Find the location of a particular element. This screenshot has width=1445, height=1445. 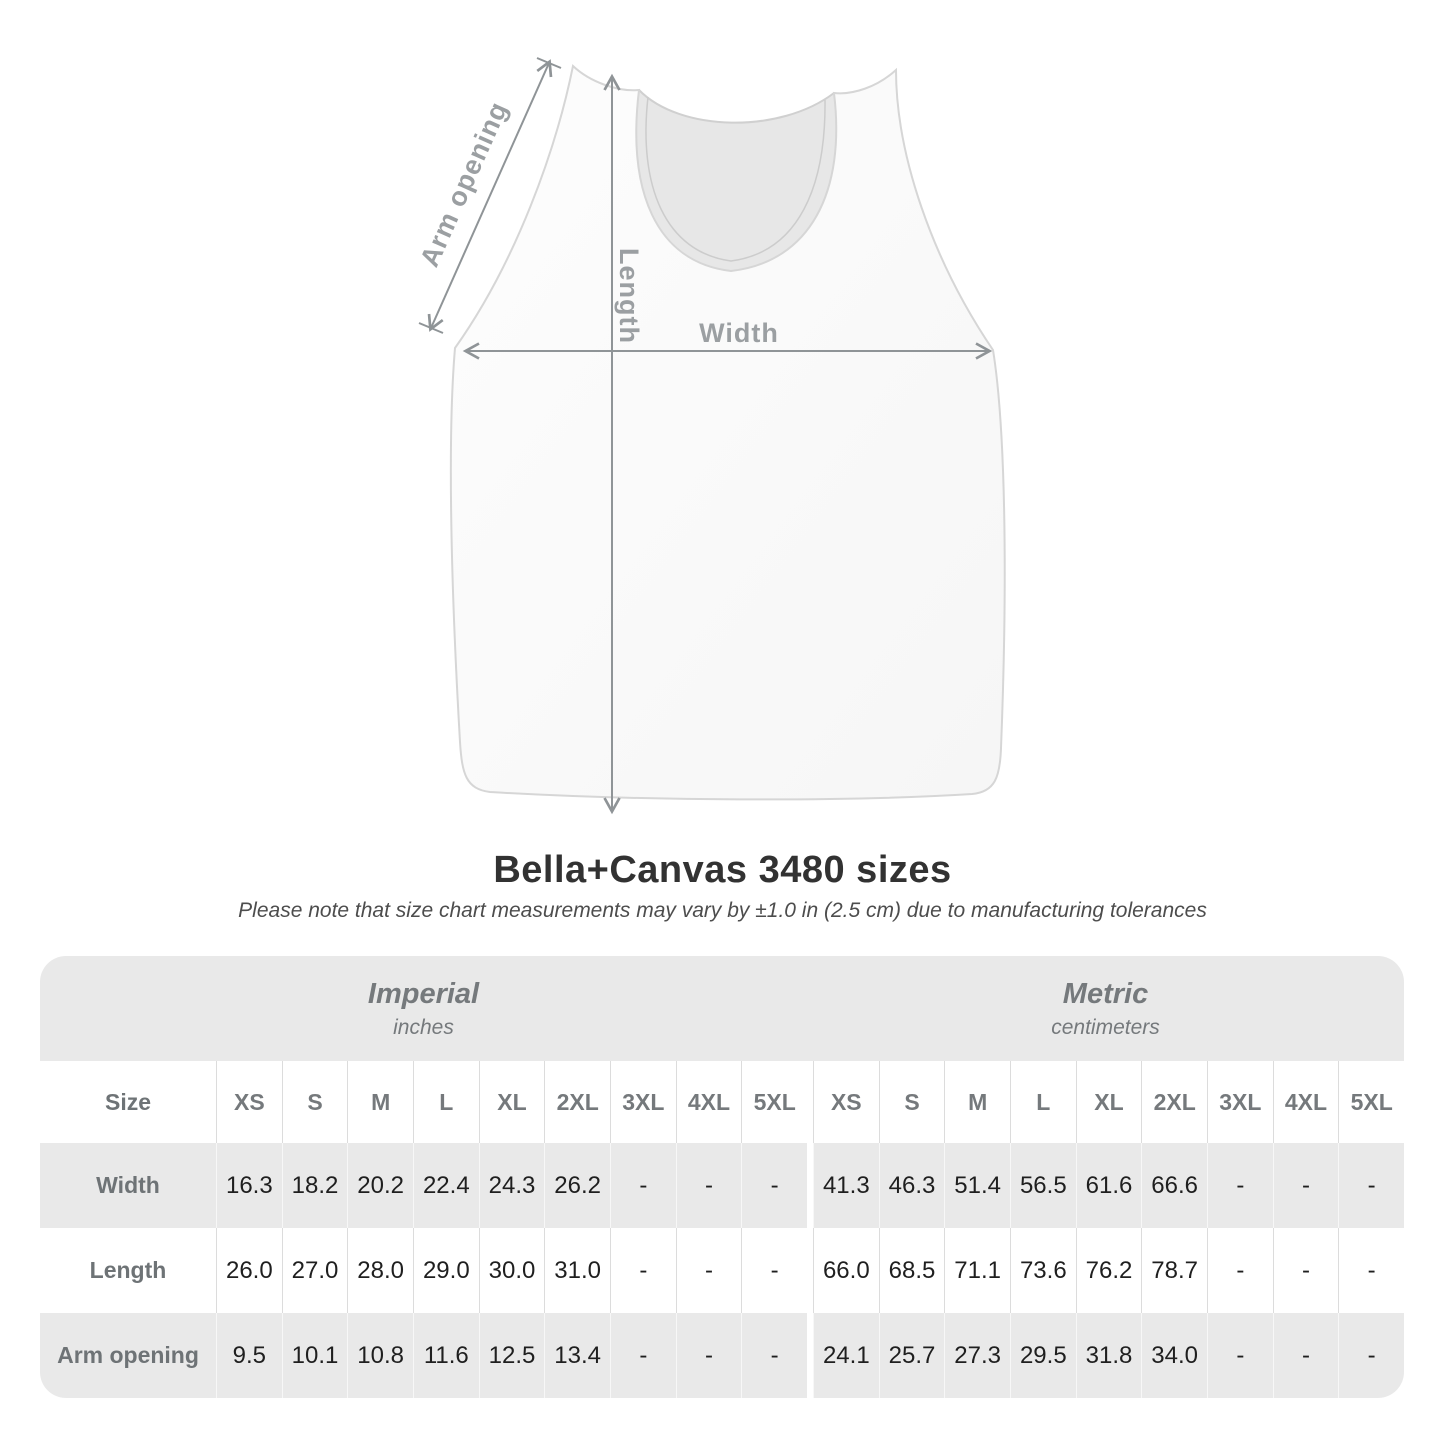

column-header-imperial: S is located at coordinates (314, 1102).